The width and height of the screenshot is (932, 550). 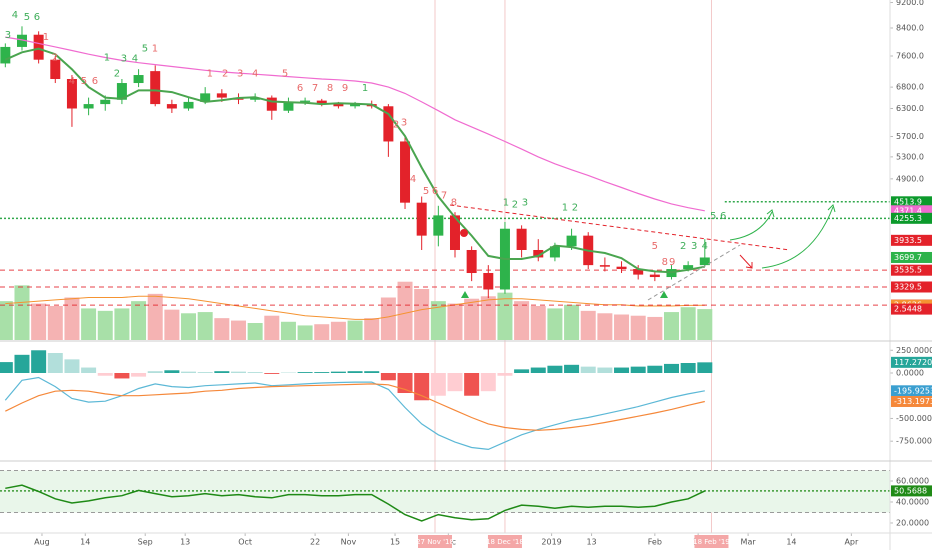 I want to click on y-tick-label: 20.0000, so click(x=912, y=522).